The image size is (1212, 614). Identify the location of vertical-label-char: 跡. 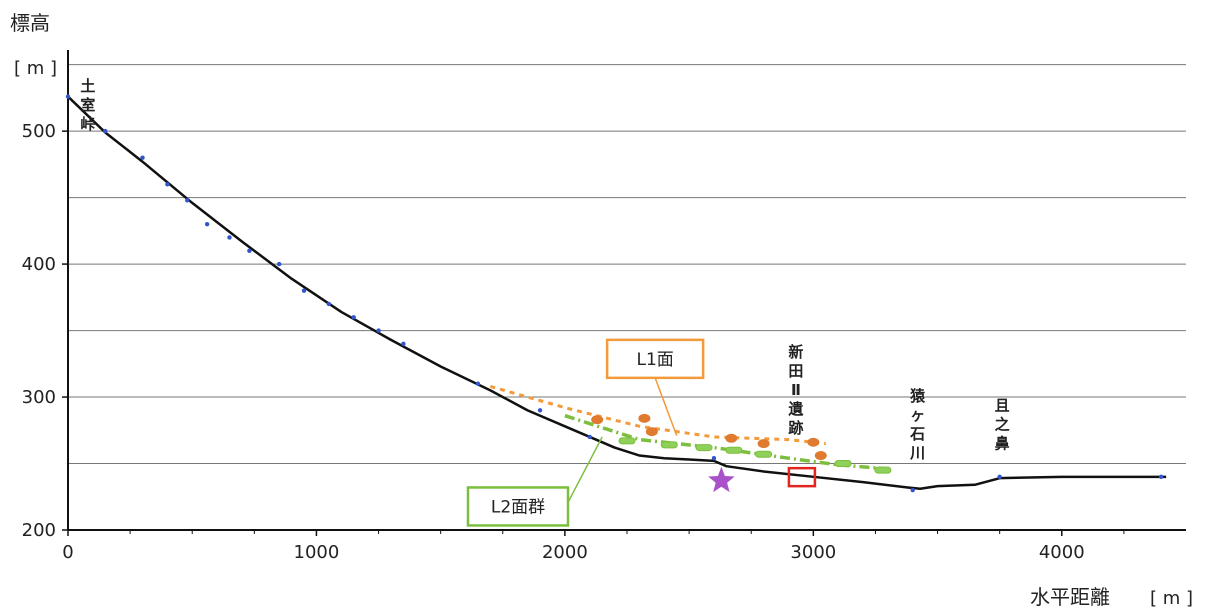
(795, 428).